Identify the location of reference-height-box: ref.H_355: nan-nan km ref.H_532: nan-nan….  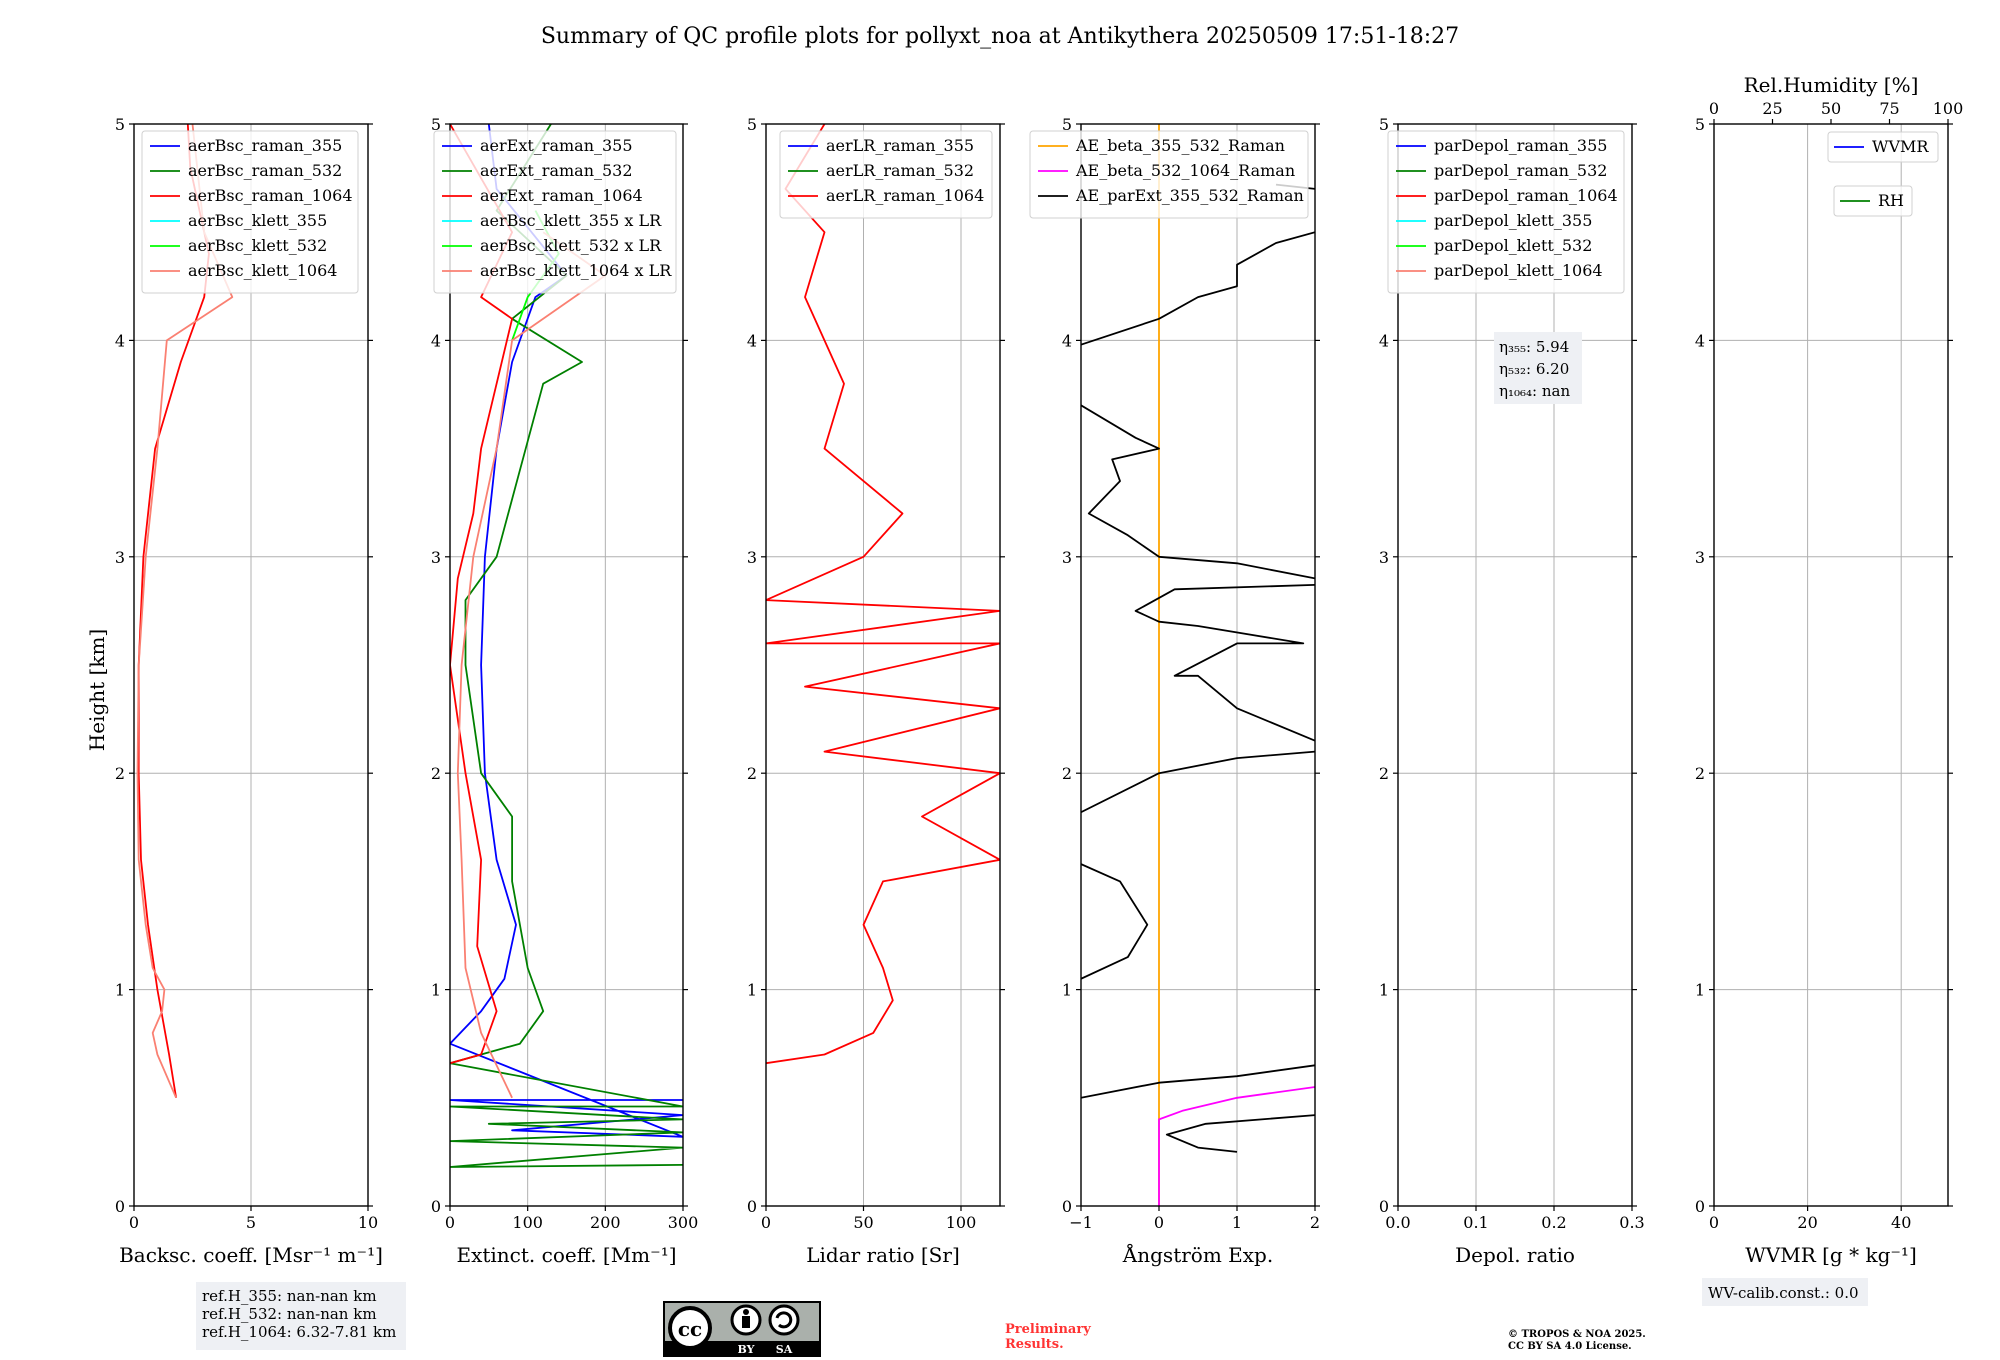
(301, 1316).